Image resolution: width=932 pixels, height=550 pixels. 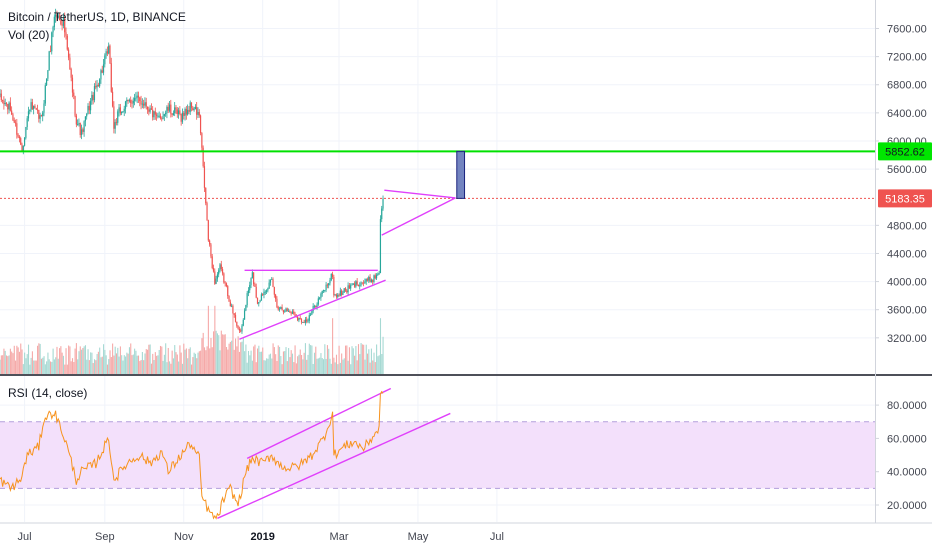 I want to click on rsi-legend: RSI (14, close), so click(x=48, y=393).